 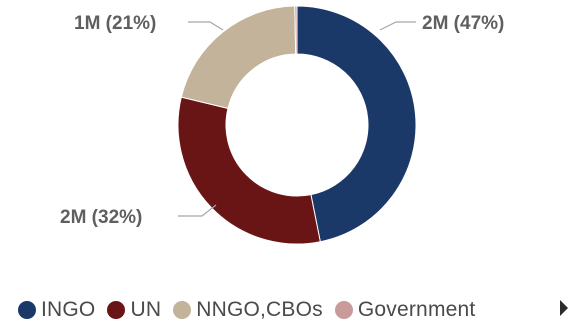 What do you see at coordinates (416, 309) in the screenshot?
I see `legend-label-government: Government` at bounding box center [416, 309].